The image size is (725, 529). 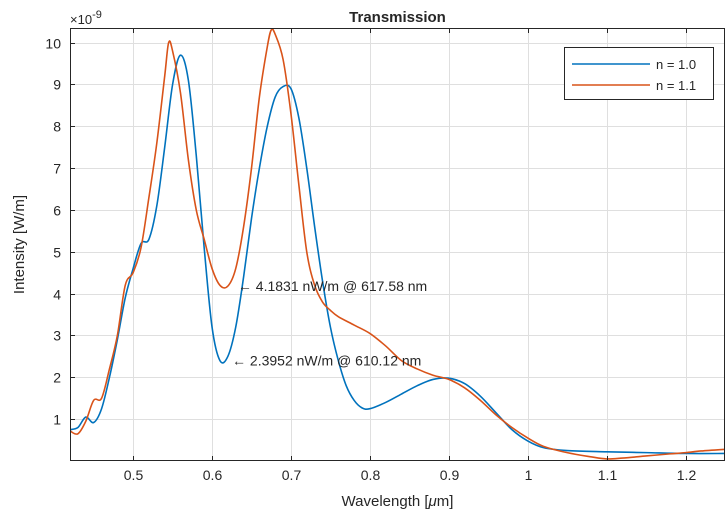 What do you see at coordinates (81, 19) in the screenshot?
I see `y-exponent-base: ×10` at bounding box center [81, 19].